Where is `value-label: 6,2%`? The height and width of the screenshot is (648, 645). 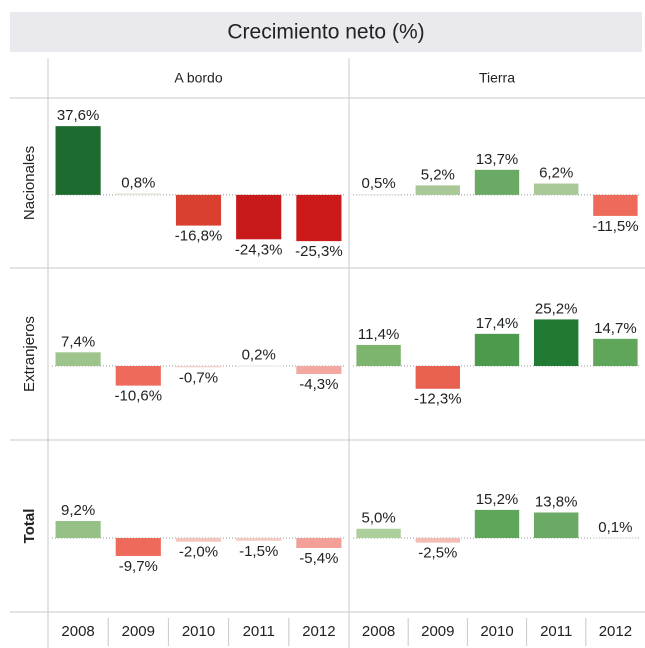 value-label: 6,2% is located at coordinates (556, 173).